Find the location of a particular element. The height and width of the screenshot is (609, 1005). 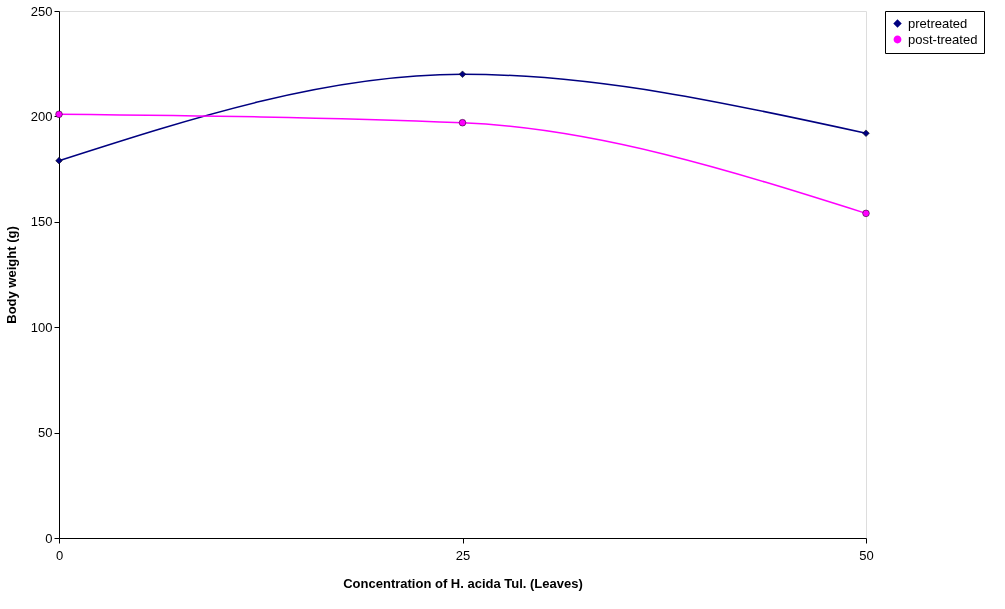

x-tick-label: 50 is located at coordinates (866, 555).